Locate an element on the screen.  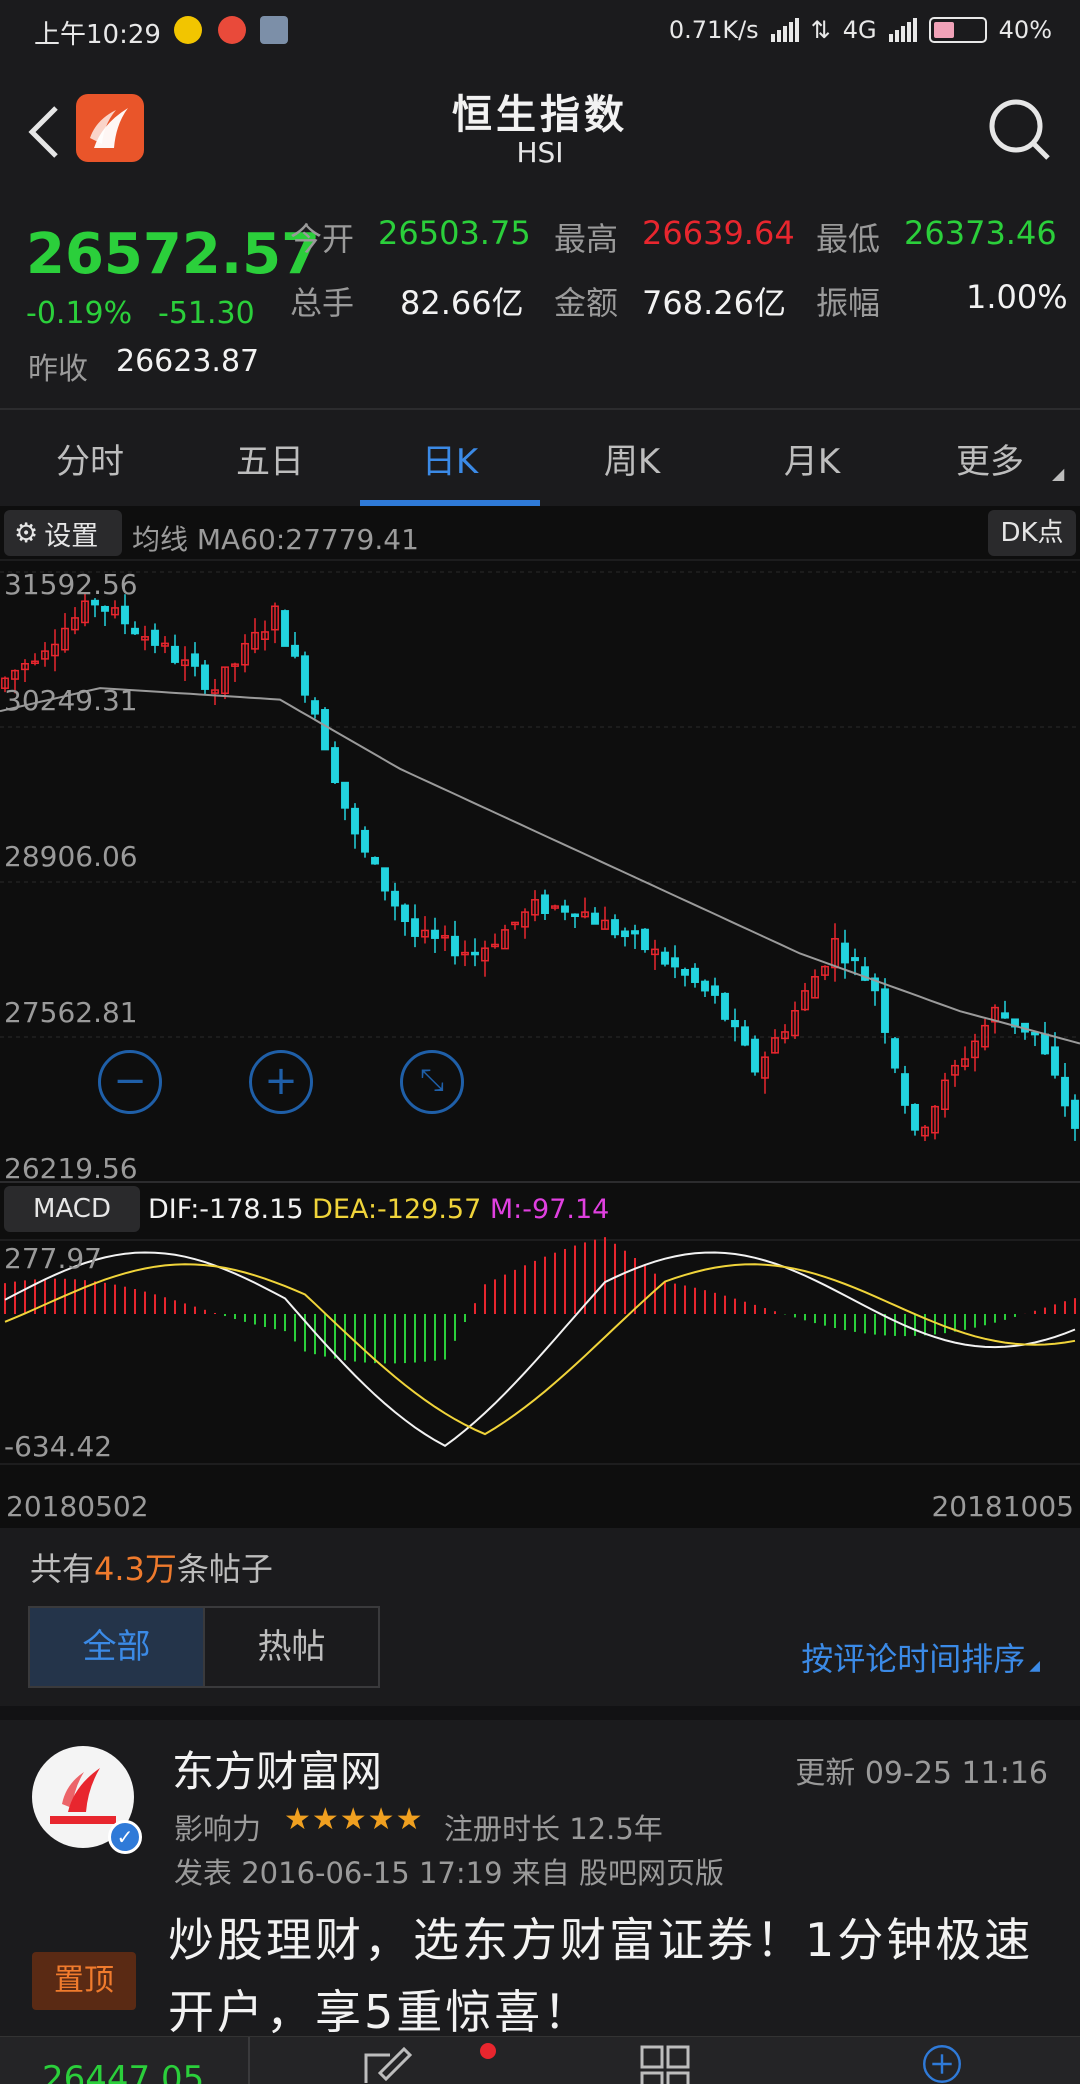
y-axis-label: 27562.81 is located at coordinates (71, 1012).